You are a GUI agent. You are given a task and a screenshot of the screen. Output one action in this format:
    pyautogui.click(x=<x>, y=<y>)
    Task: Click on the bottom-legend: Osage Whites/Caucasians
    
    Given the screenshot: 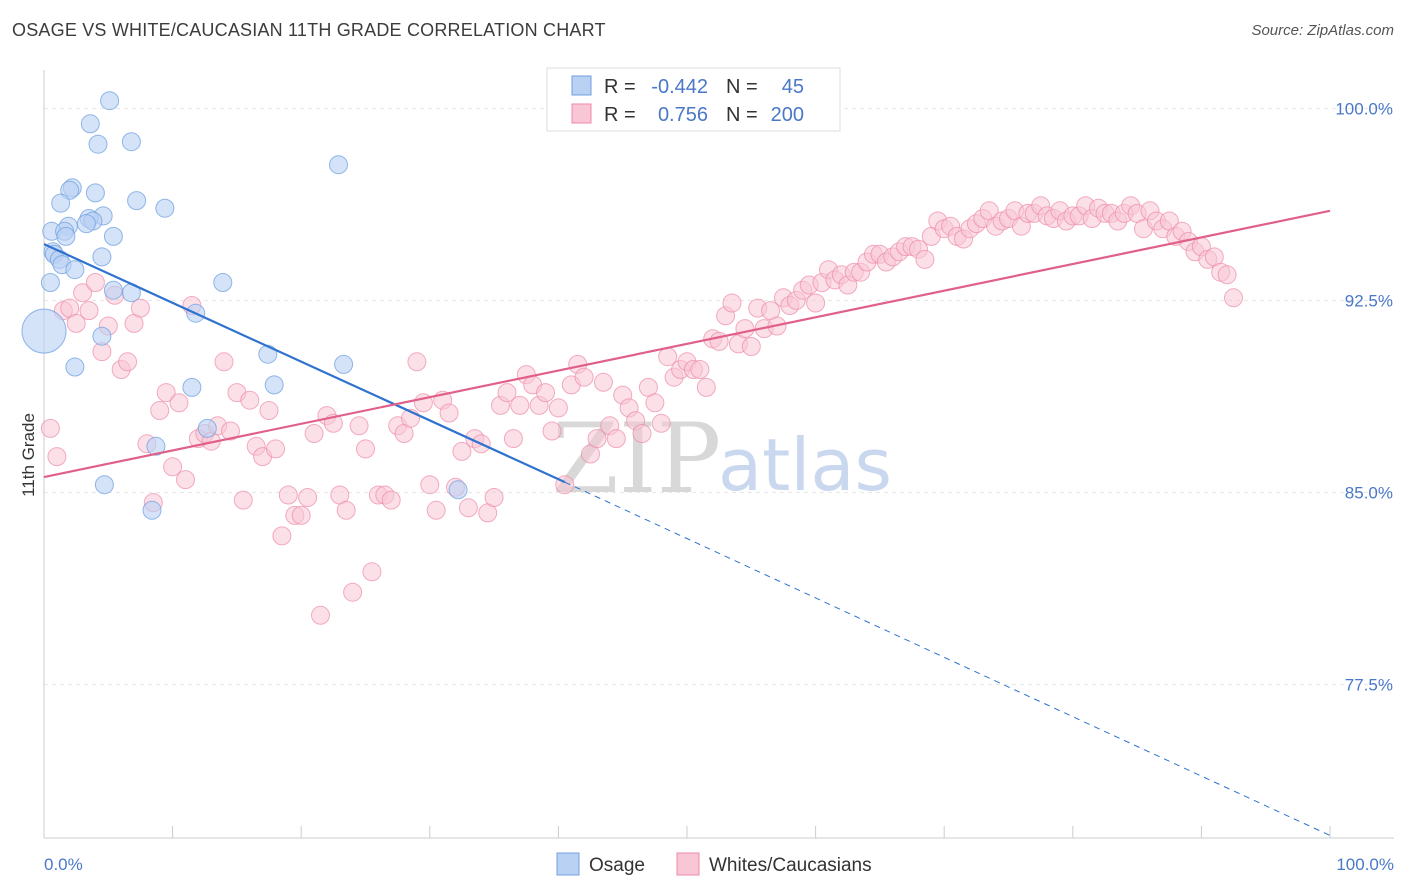 What is the action you would take?
    pyautogui.click(x=714, y=864)
    